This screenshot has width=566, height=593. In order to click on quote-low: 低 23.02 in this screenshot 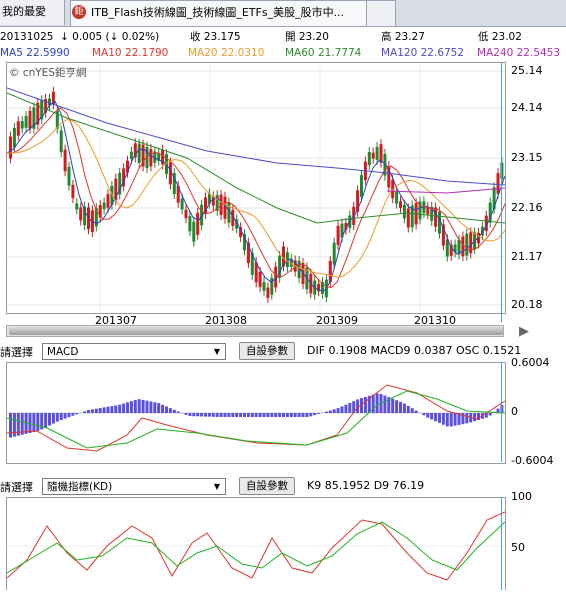, I will do `click(500, 37)`.